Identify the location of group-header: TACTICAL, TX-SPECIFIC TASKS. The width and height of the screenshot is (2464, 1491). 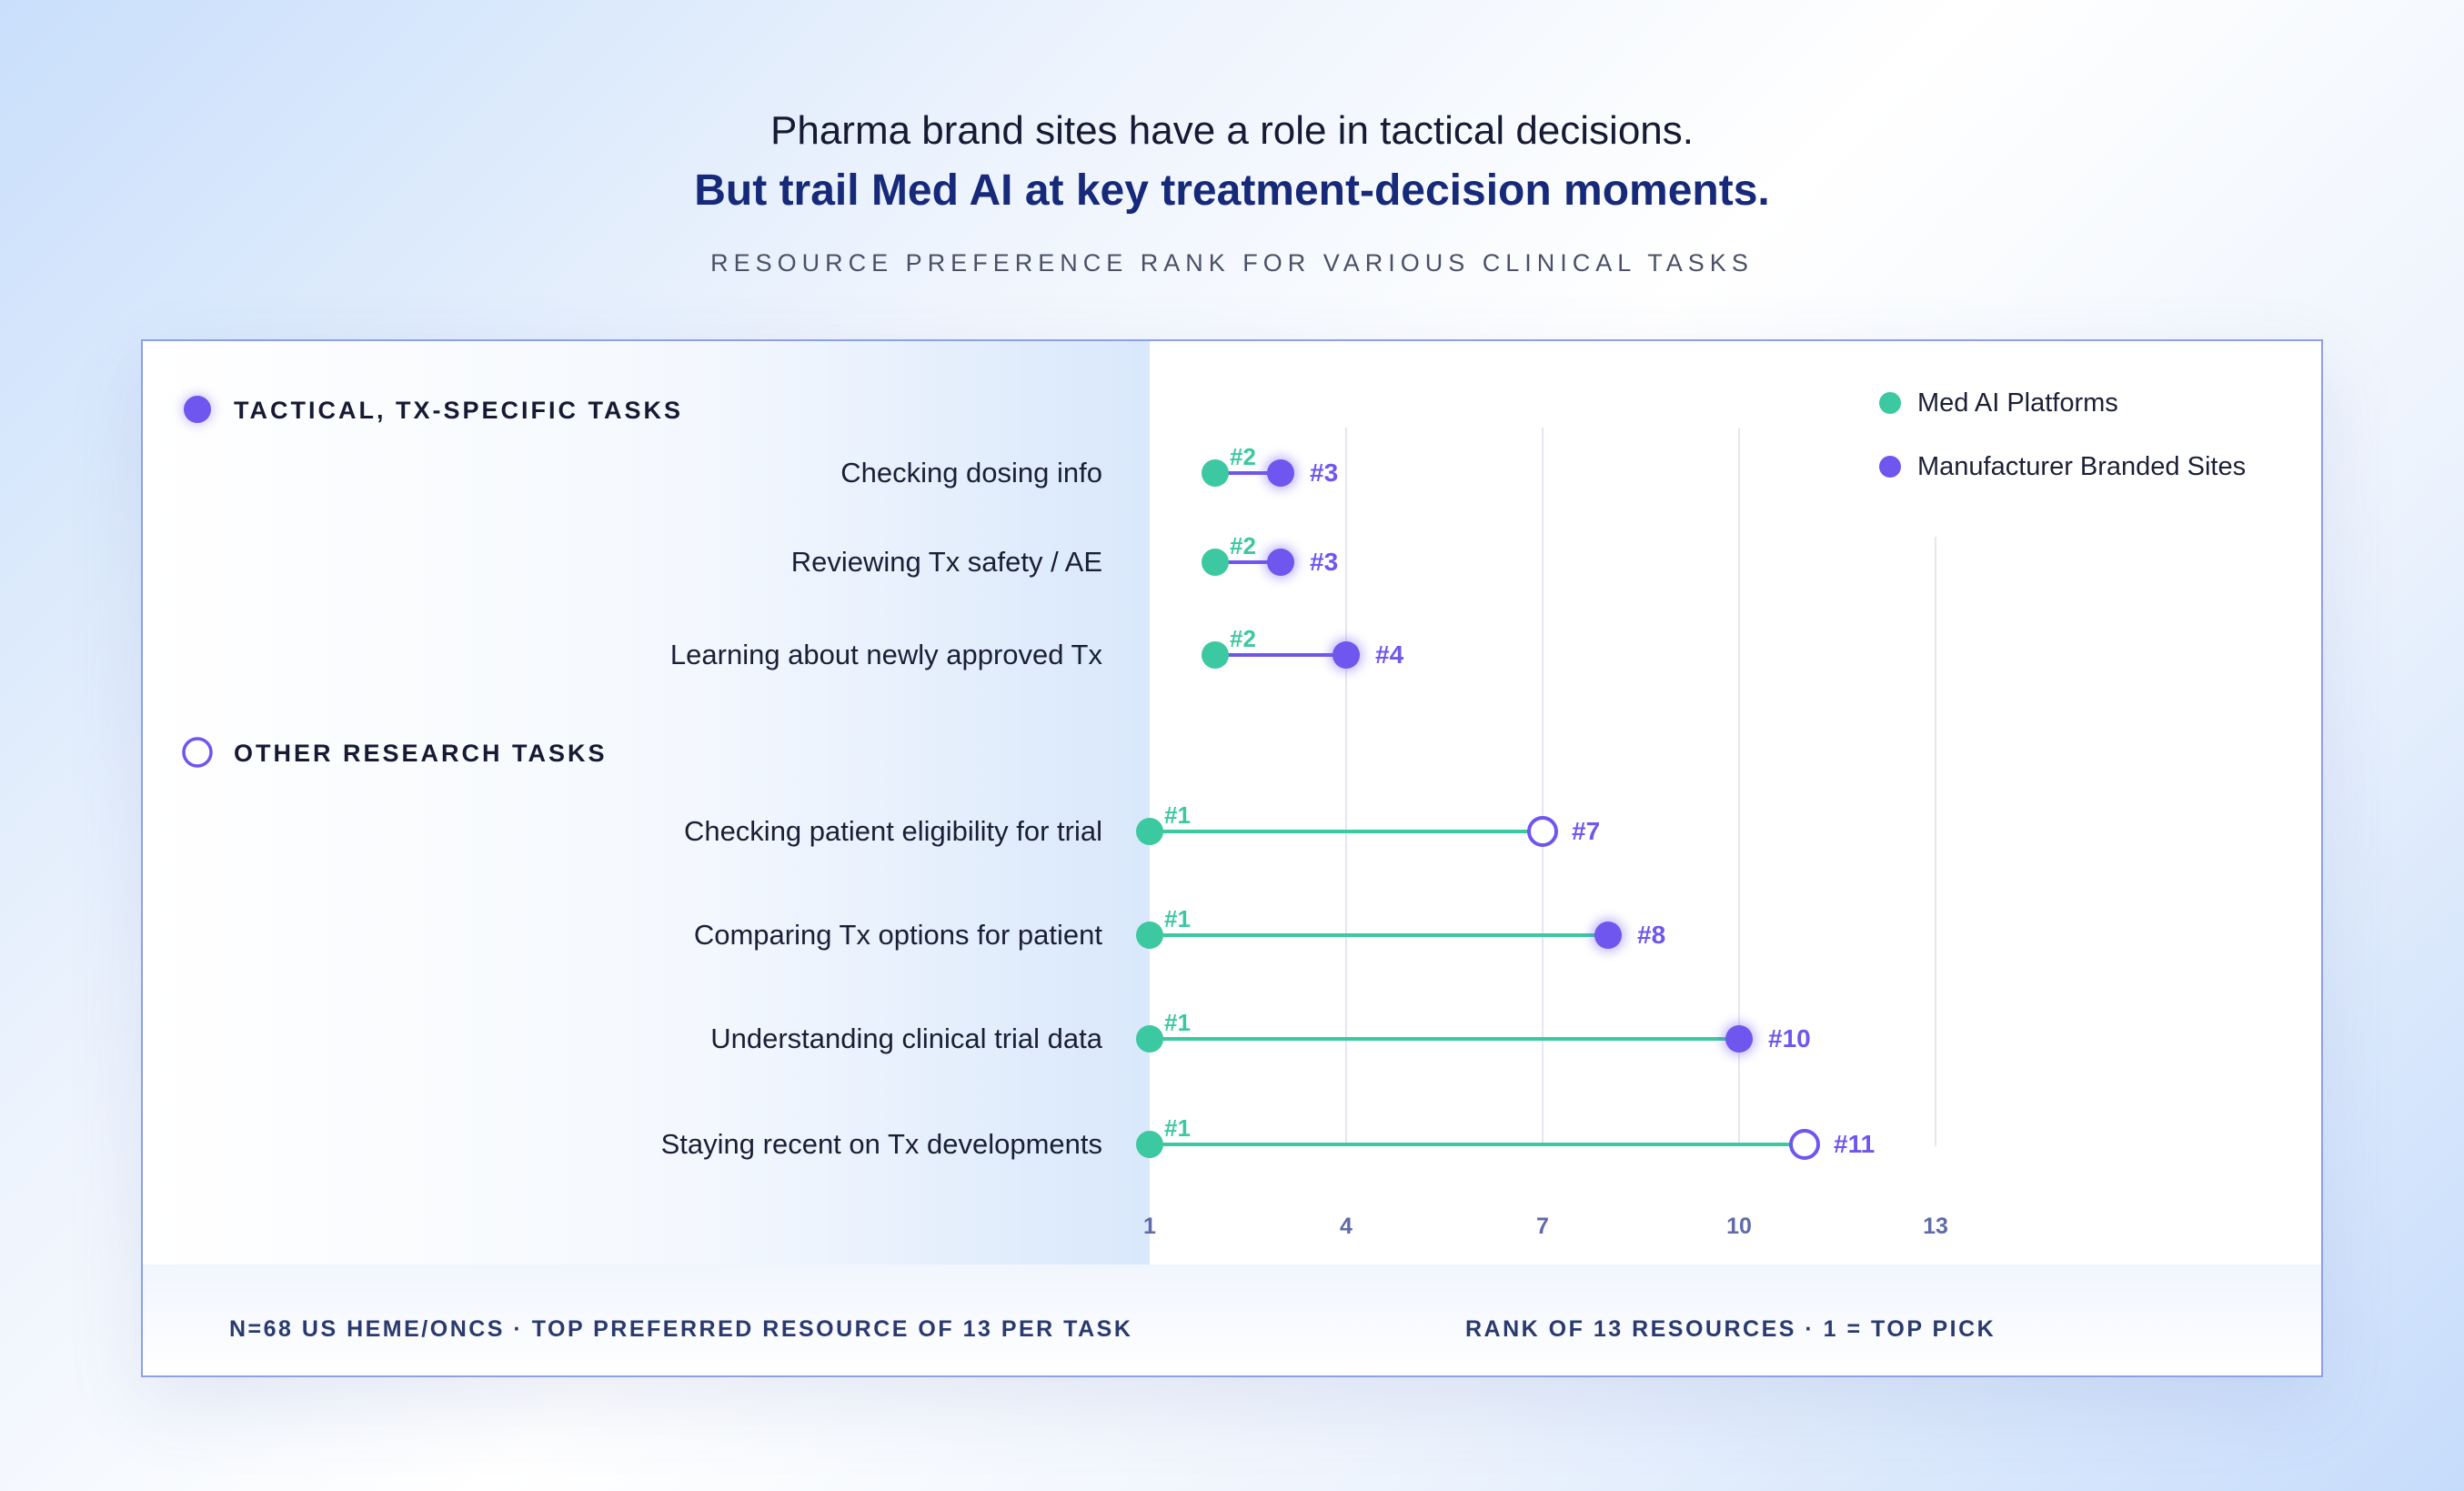
(458, 410).